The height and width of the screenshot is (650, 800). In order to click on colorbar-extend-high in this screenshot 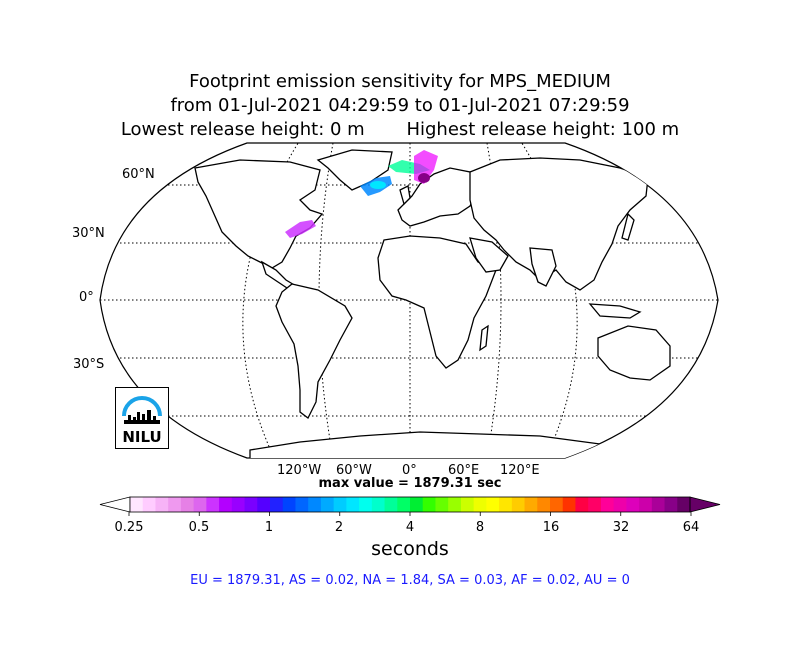, I will do `click(705, 504)`.